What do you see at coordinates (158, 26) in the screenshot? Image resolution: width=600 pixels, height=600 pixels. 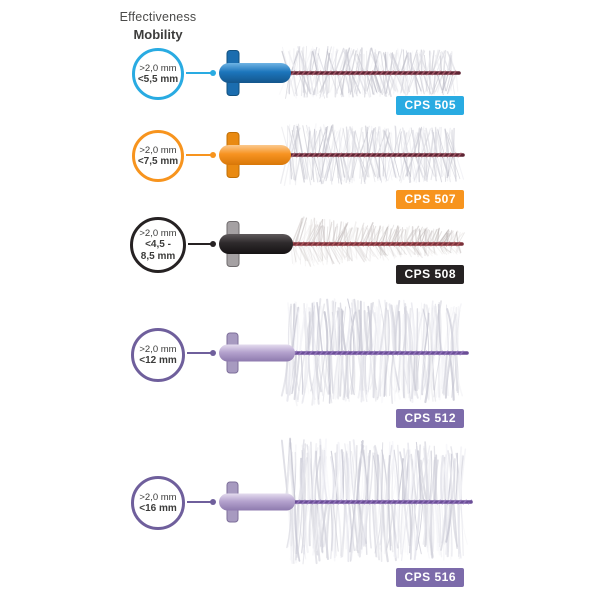 I see `column-header: Effectiveness Mobility` at bounding box center [158, 26].